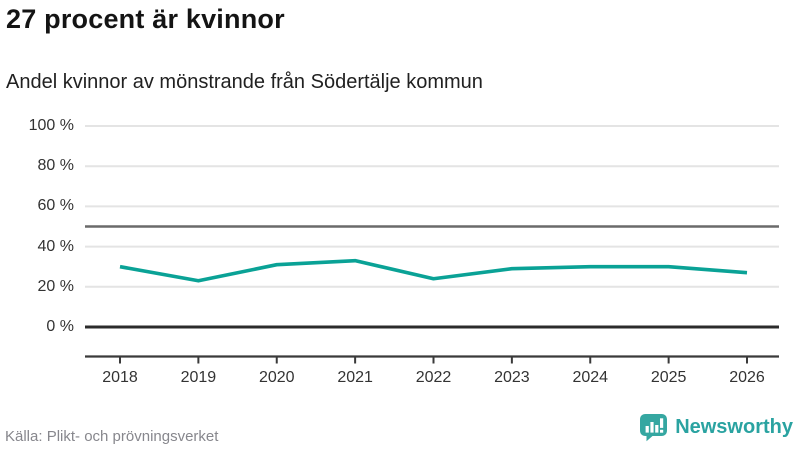 The height and width of the screenshot is (450, 800). What do you see at coordinates (747, 377) in the screenshot?
I see `x-axis-label: 2026` at bounding box center [747, 377].